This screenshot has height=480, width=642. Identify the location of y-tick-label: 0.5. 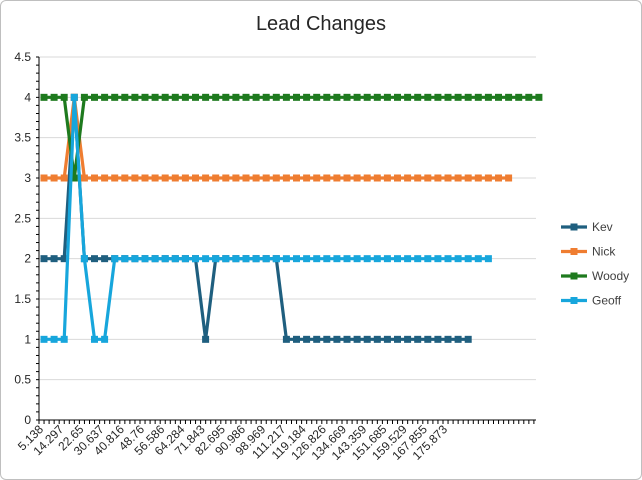
(22, 380).